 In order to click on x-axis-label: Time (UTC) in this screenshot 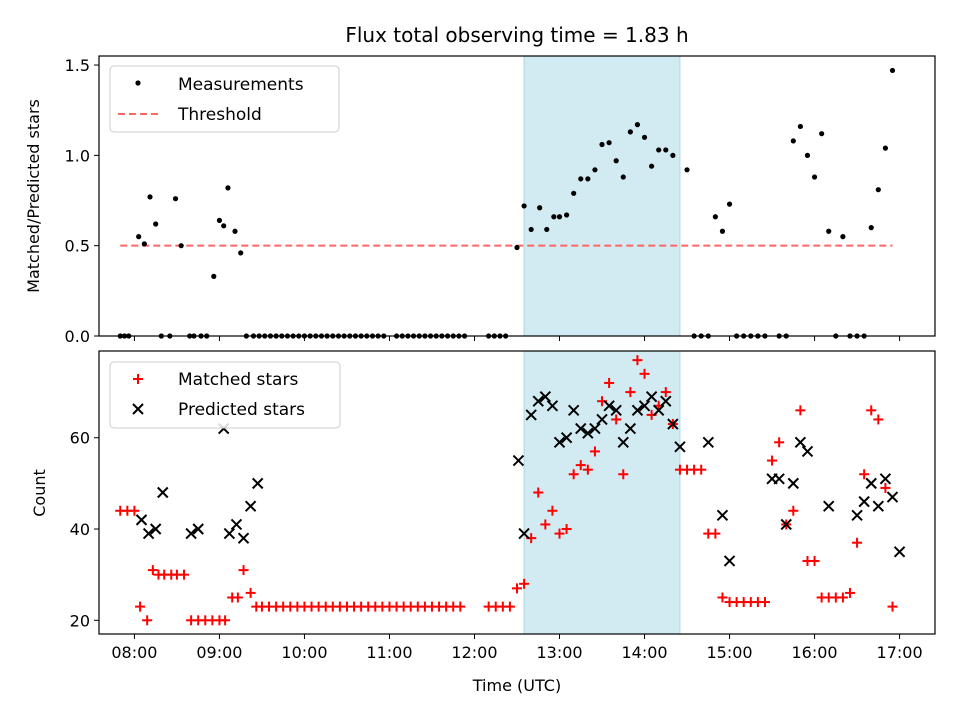, I will do `click(516, 685)`.